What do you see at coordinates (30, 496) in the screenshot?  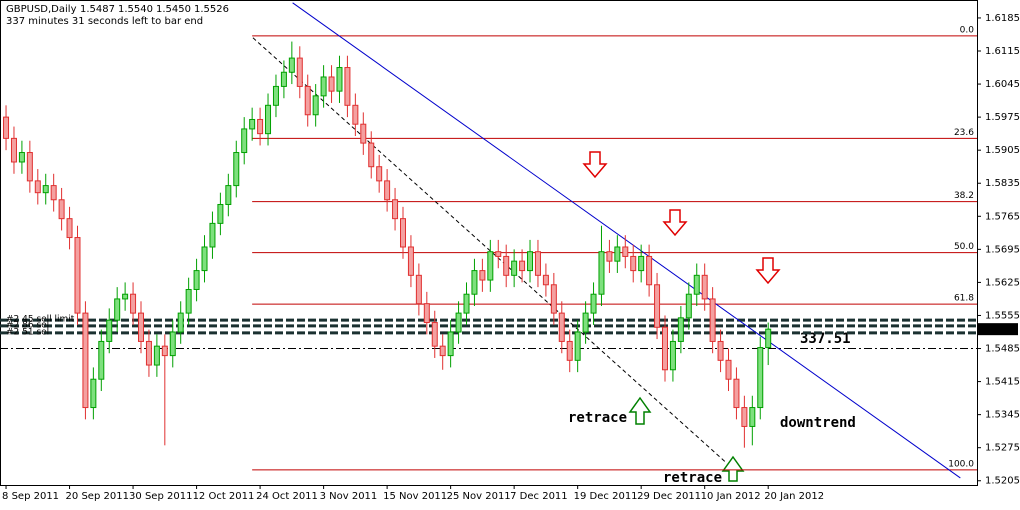 I see `x-tick-label: 8 Sep 2011` at bounding box center [30, 496].